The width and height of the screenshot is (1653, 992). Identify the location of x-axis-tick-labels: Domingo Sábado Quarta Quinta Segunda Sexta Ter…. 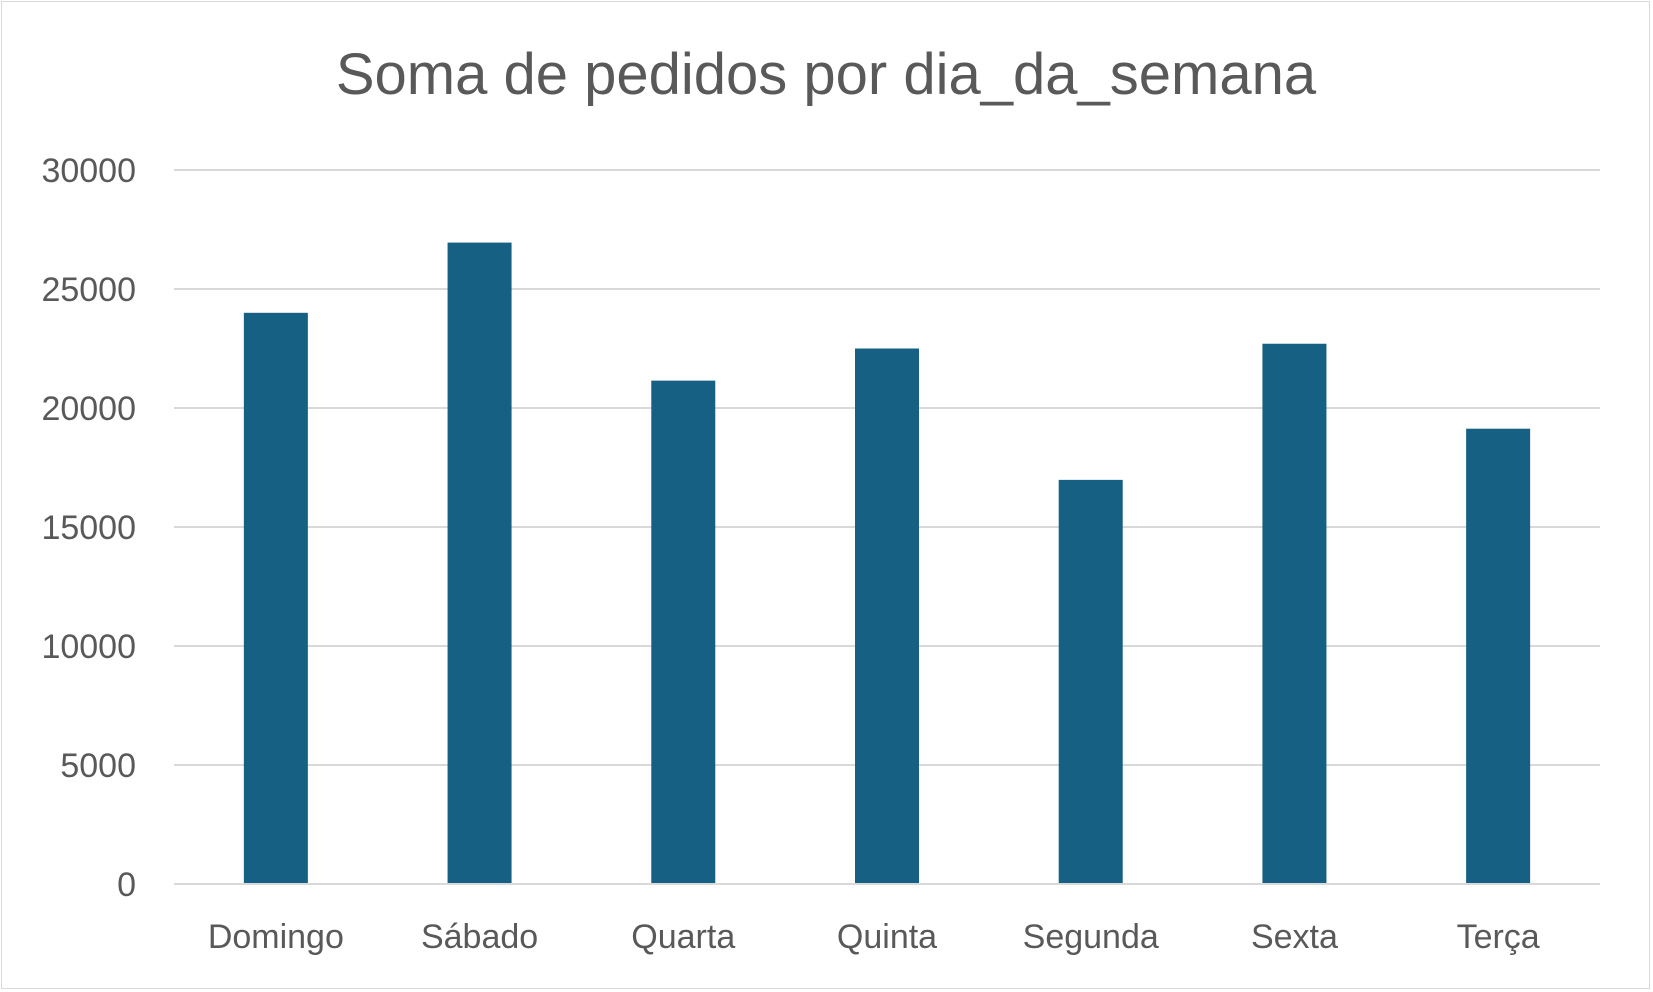
(874, 937).